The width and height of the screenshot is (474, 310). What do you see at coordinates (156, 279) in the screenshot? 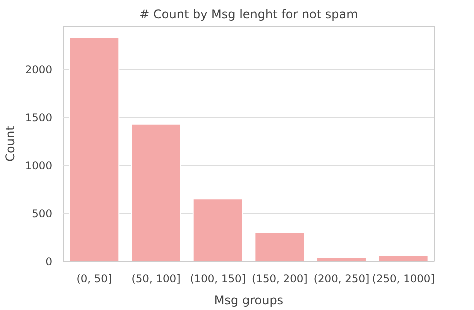
I see `x-tick-label: (50, 100]` at bounding box center [156, 279].